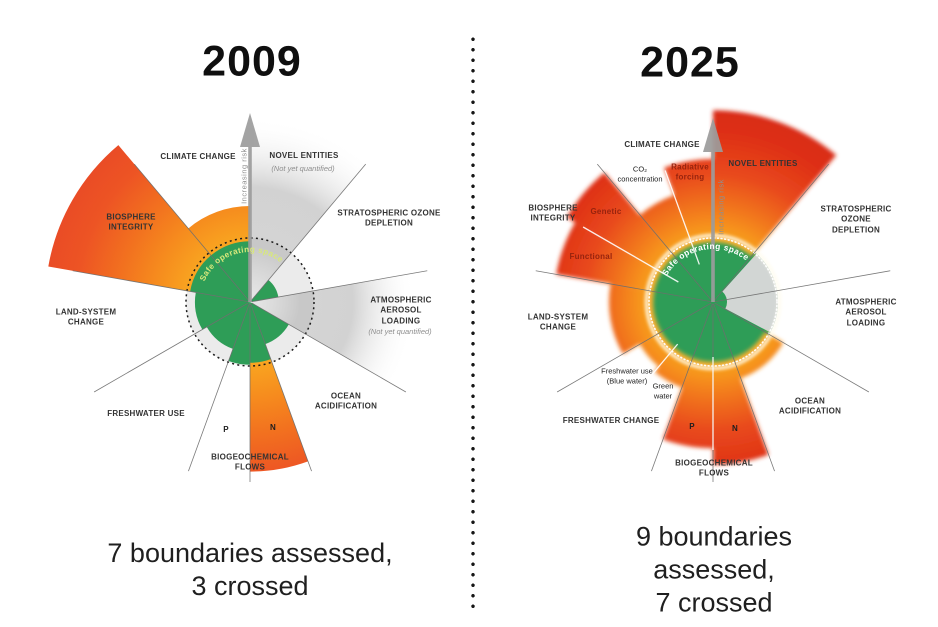 This screenshot has width=938, height=627. What do you see at coordinates (304, 155) in the screenshot?
I see `label-novel-entities-2009: NOVEL ENTITIES` at bounding box center [304, 155].